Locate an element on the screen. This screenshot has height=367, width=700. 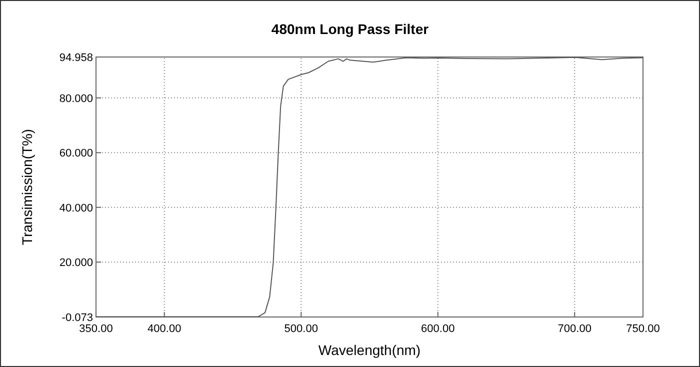
y-tick-label: -0.073 is located at coordinates (77, 318).